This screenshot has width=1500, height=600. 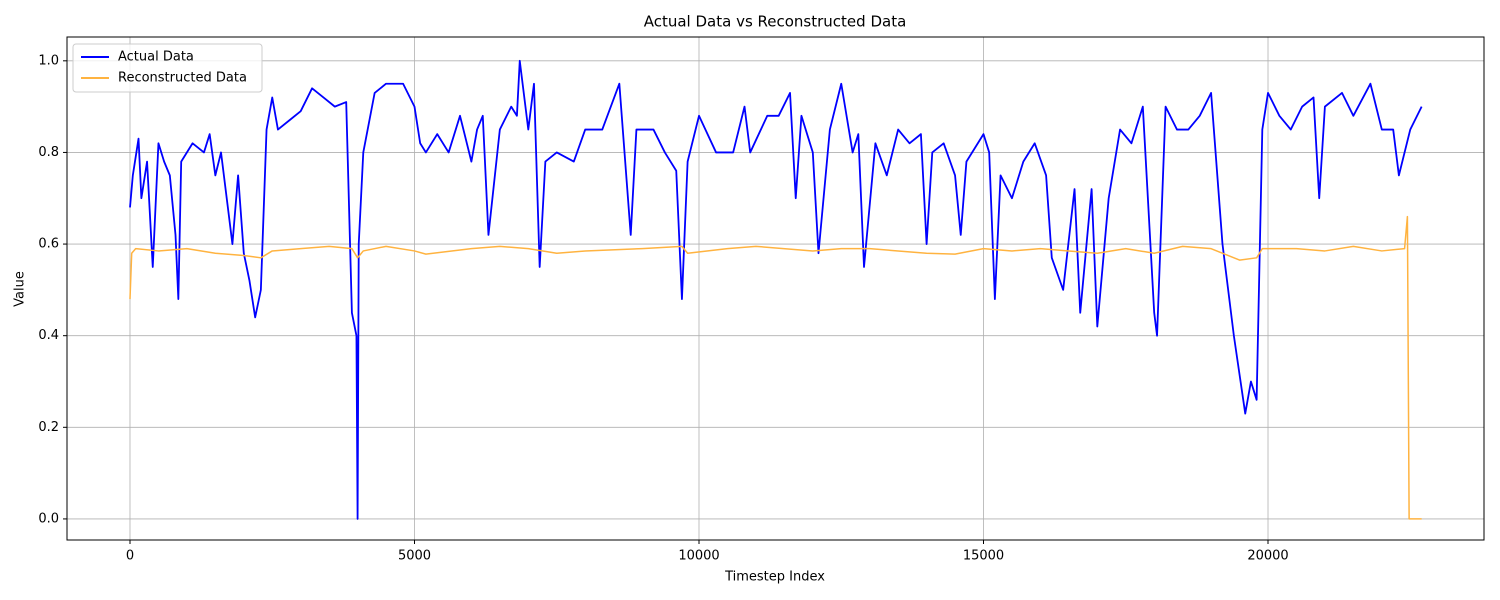 What do you see at coordinates (698, 556) in the screenshot?
I see `x-tick-label: 10000` at bounding box center [698, 556].